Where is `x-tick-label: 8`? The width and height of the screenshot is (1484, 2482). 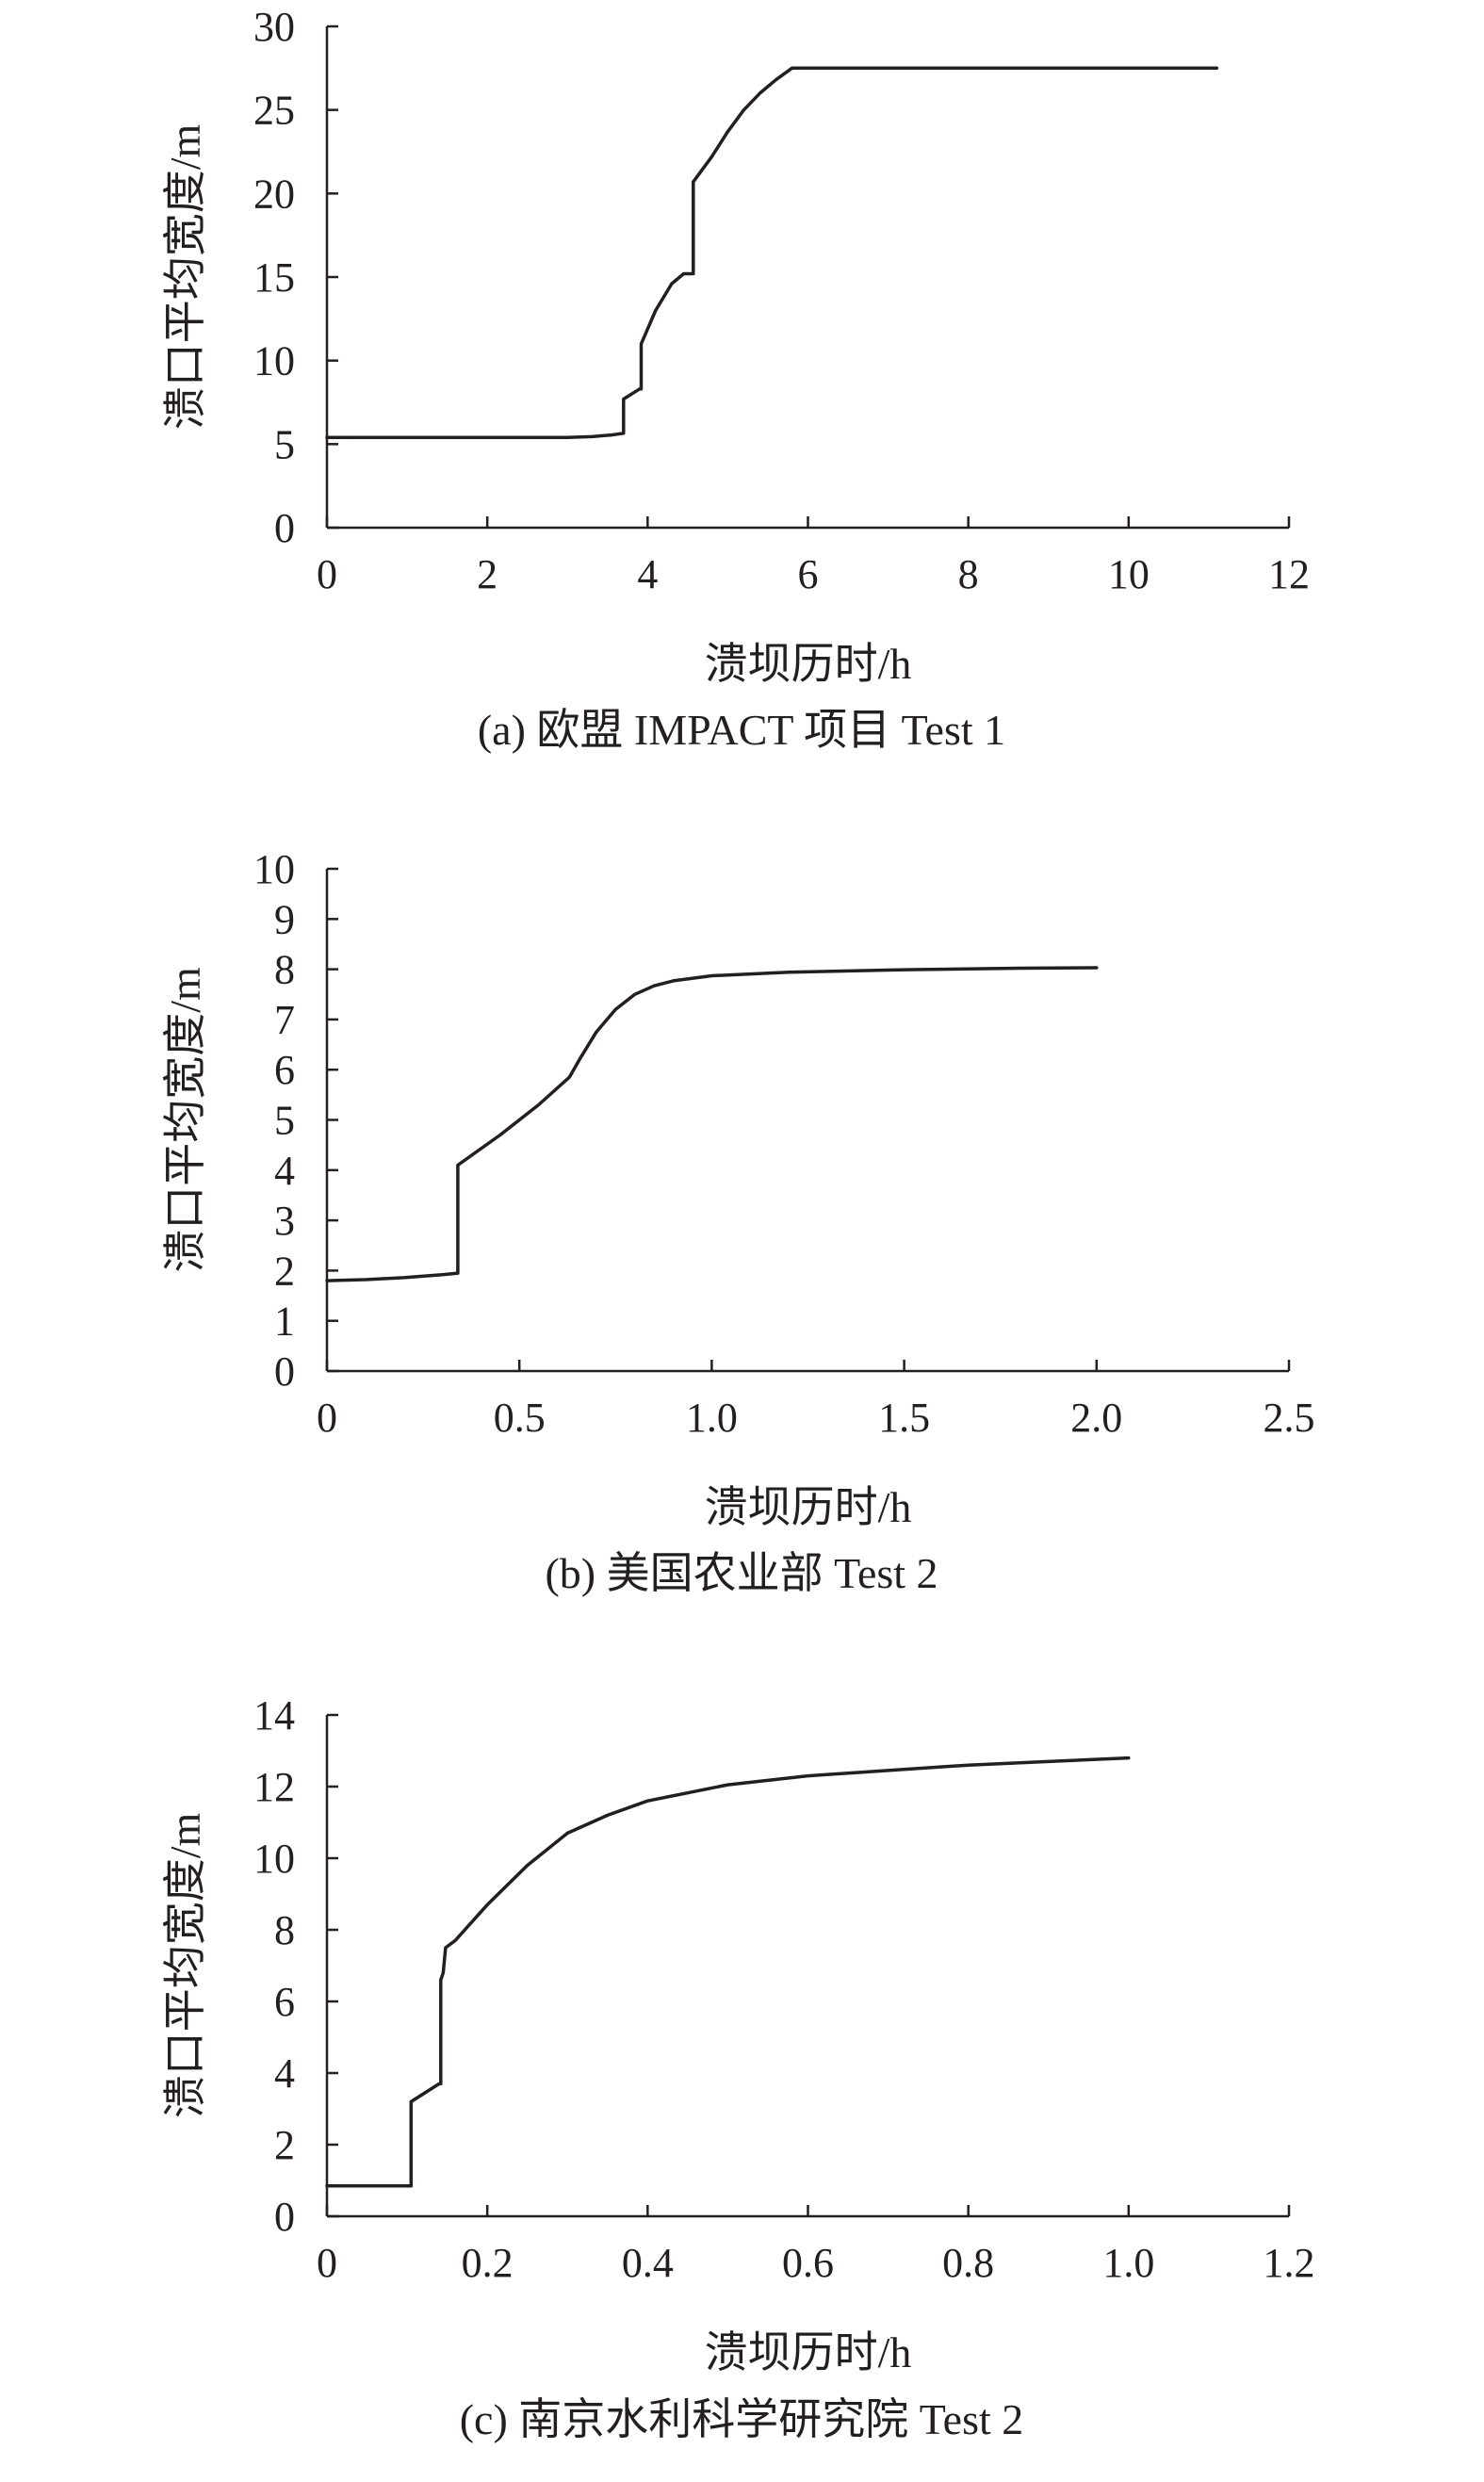 x-tick-label: 8 is located at coordinates (968, 574).